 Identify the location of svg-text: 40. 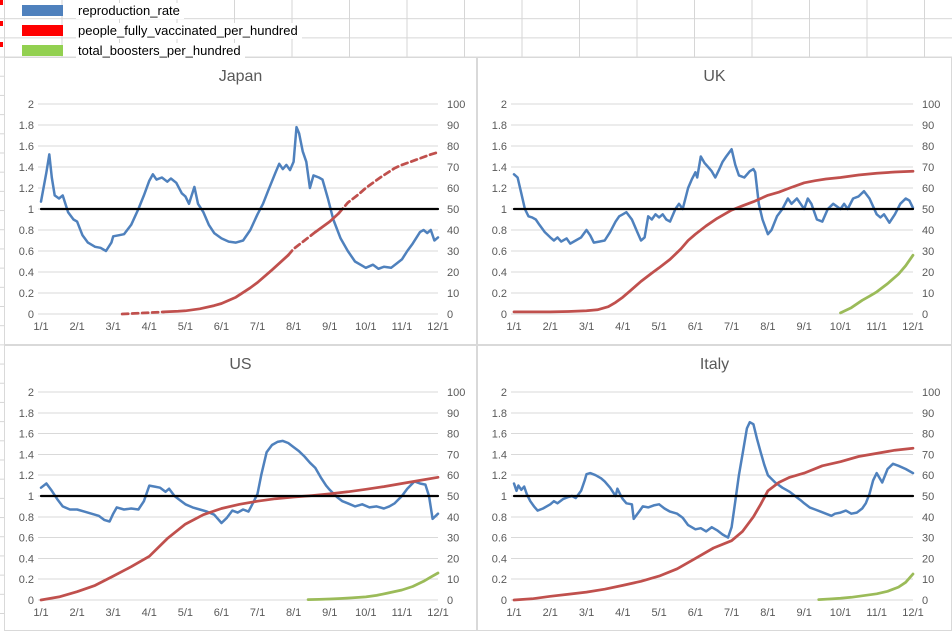
(928, 231).